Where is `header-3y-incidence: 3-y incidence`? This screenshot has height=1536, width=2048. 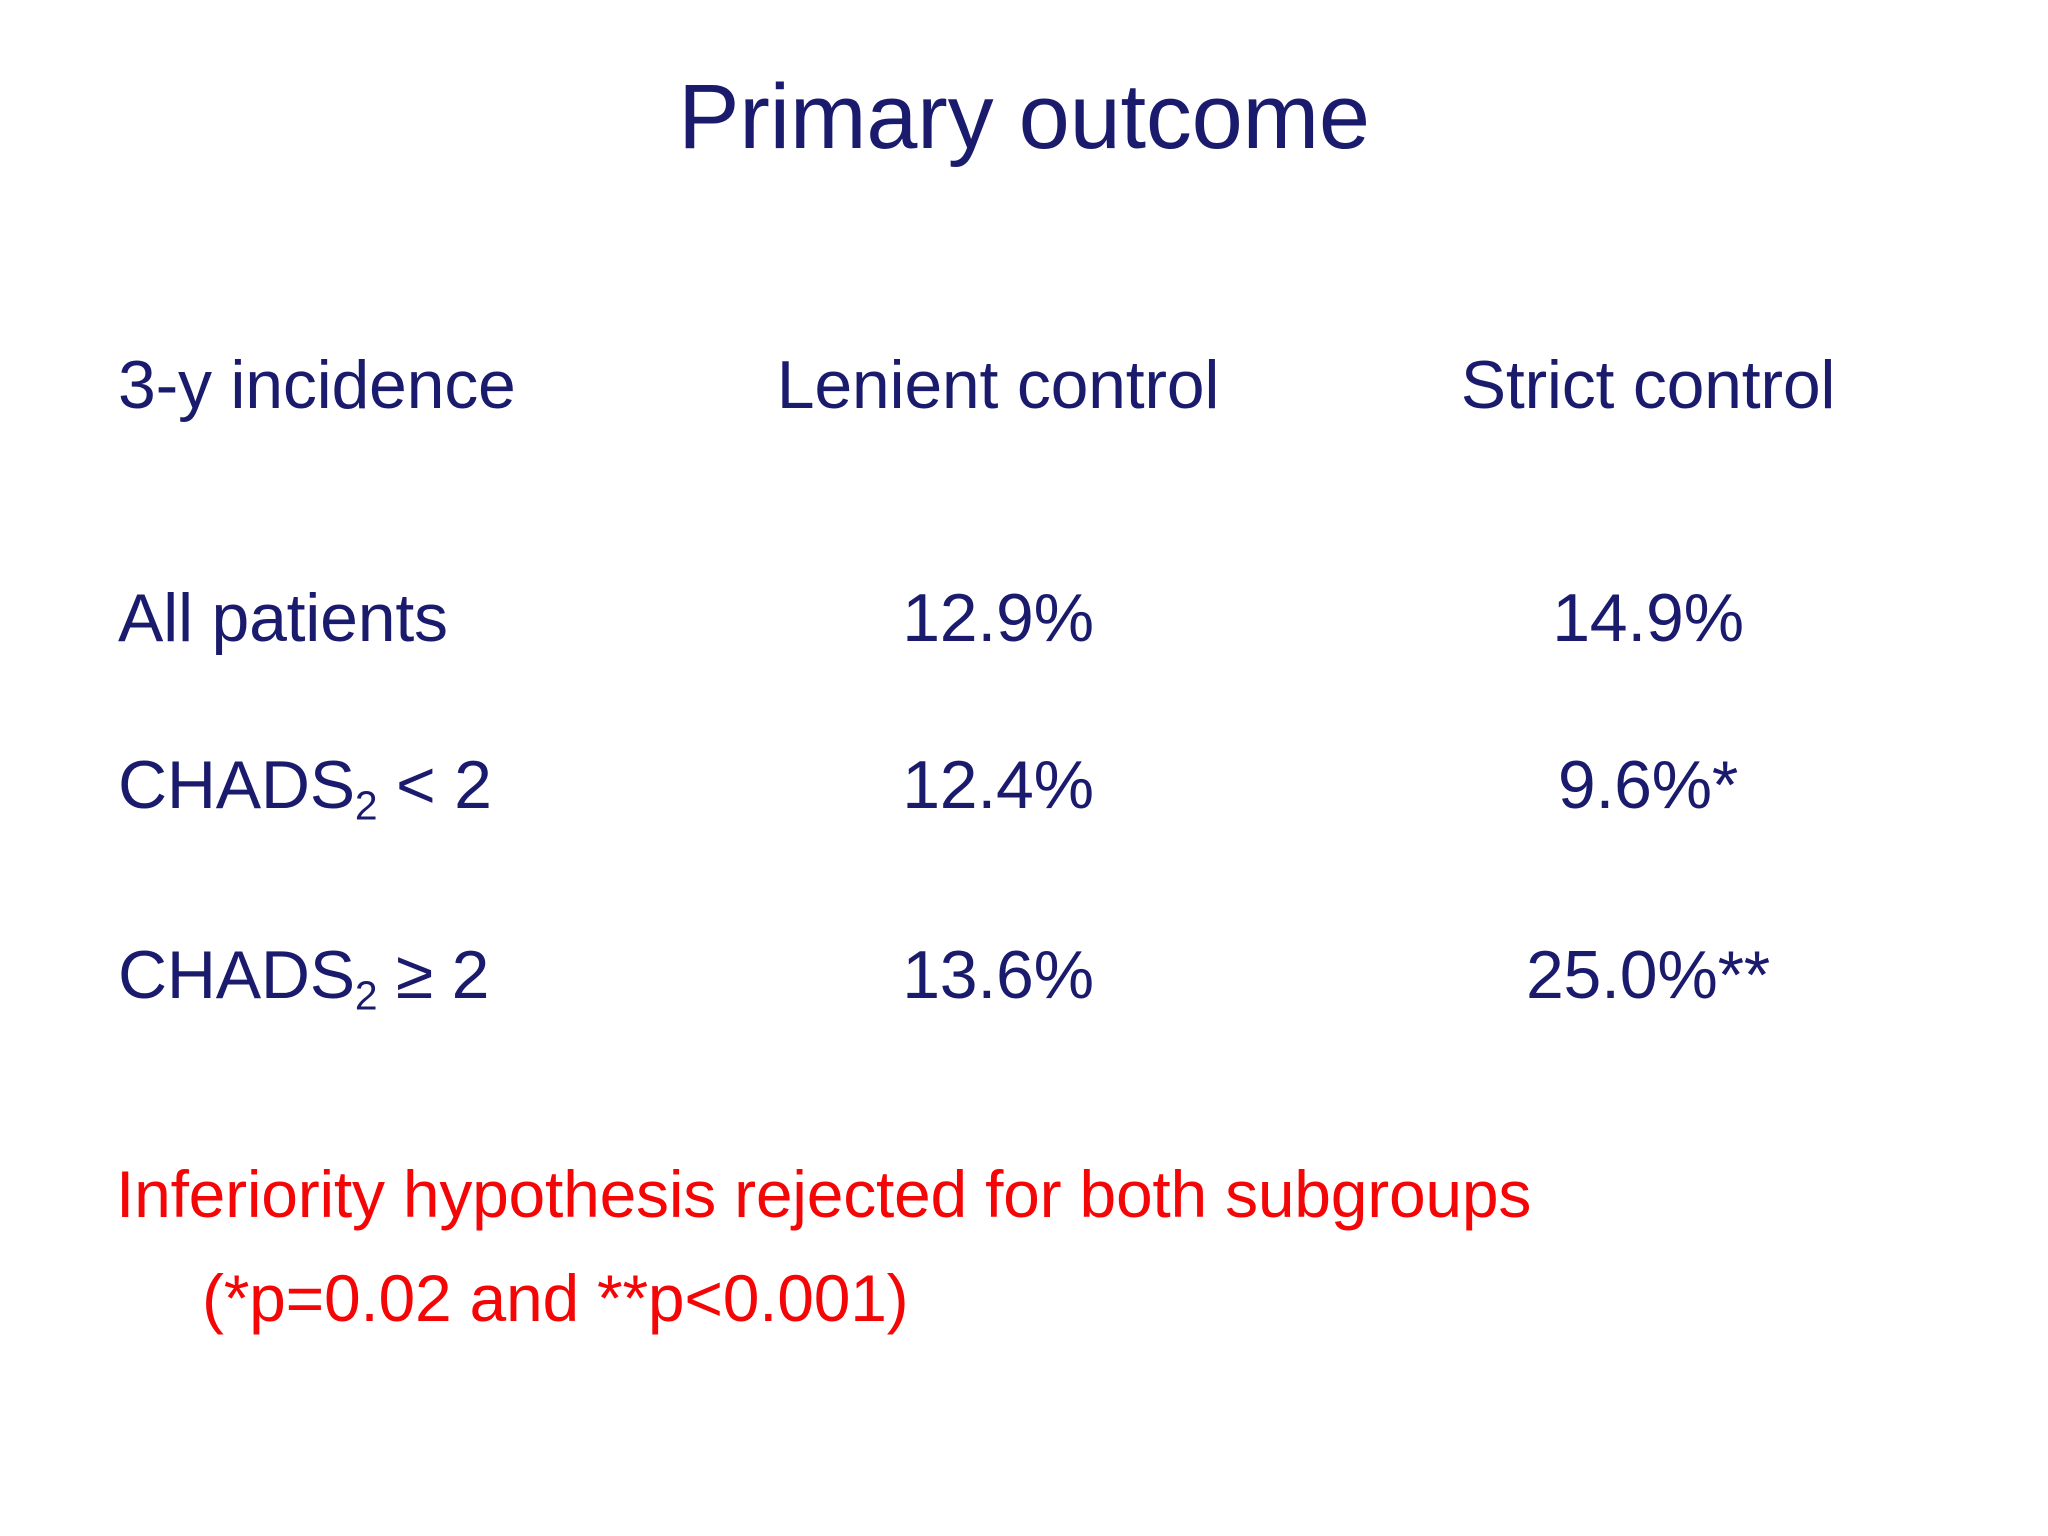 header-3y-incidence: 3-y incidence is located at coordinates (317, 385).